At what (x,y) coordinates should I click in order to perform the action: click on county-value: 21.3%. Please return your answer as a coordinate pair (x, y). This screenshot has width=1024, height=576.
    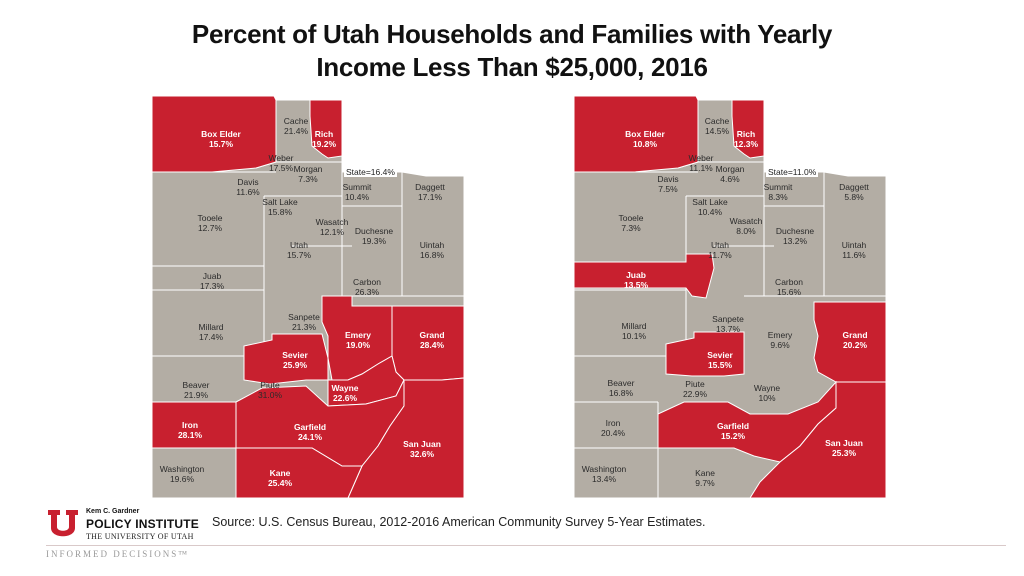
    Looking at the image, I should click on (304, 327).